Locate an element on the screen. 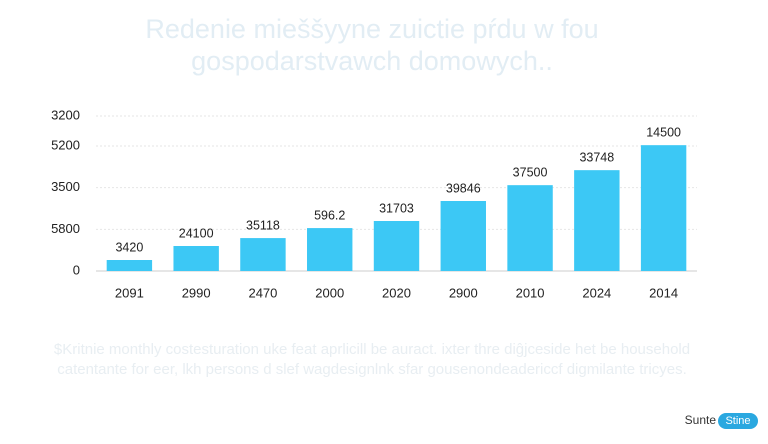  value-label: 31703 is located at coordinates (396, 208).